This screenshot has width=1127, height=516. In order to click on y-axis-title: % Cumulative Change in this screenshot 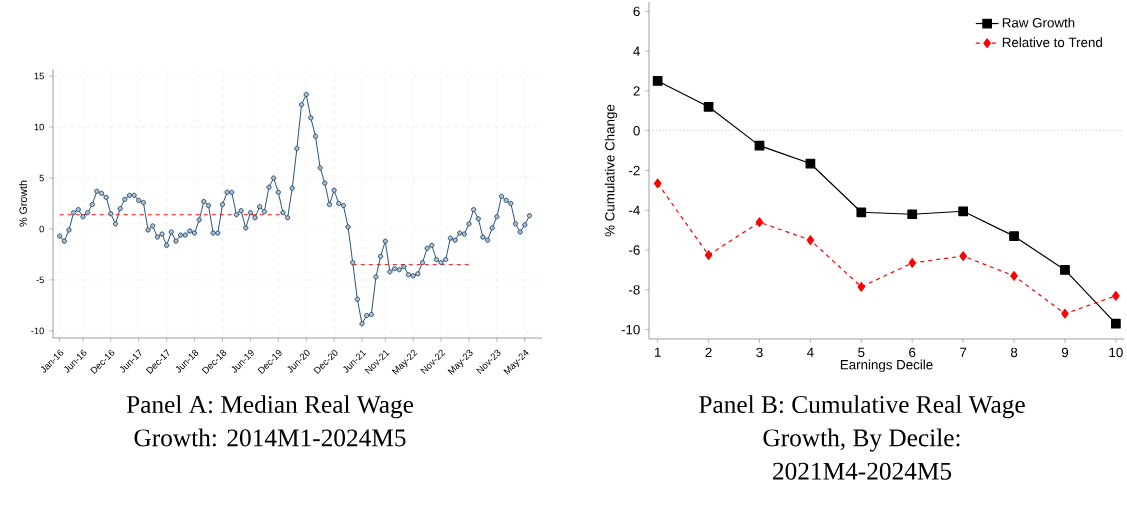, I will do `click(611, 170)`.